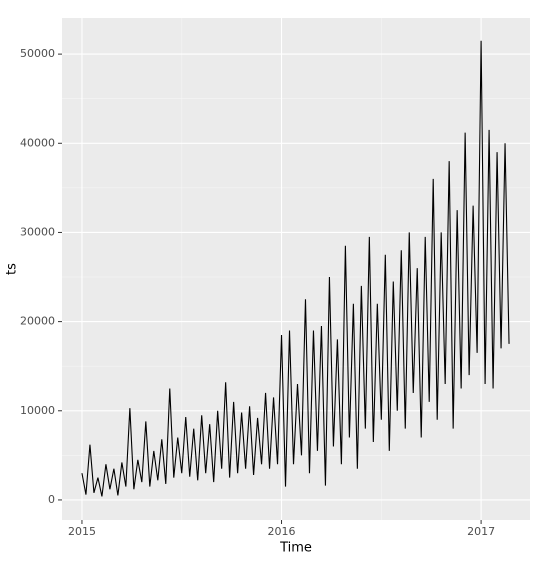  I want to click on y-tick-label: 20000, so click(37, 321).